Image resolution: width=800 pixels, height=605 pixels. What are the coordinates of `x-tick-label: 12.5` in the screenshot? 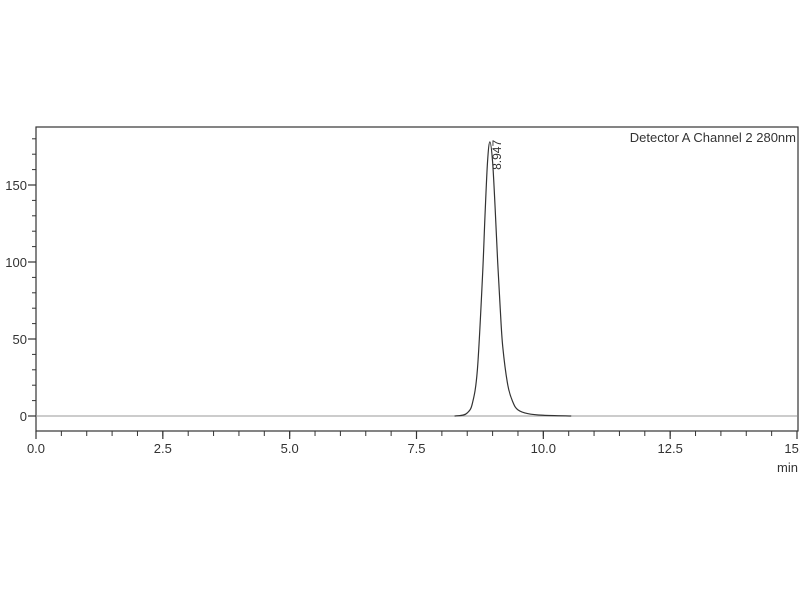 It's located at (670, 448).